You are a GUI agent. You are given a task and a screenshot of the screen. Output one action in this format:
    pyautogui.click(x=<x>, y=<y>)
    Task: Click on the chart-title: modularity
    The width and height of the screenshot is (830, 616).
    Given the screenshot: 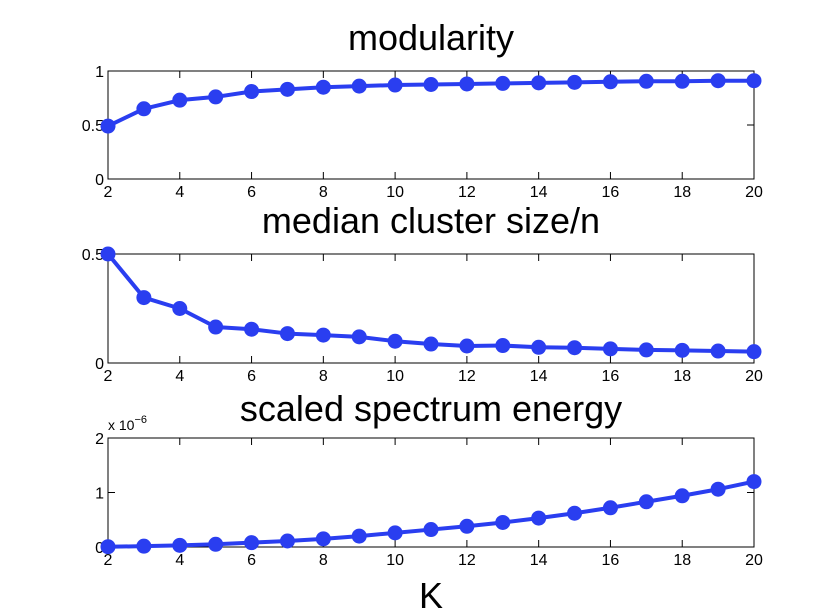 What is the action you would take?
    pyautogui.click(x=431, y=37)
    